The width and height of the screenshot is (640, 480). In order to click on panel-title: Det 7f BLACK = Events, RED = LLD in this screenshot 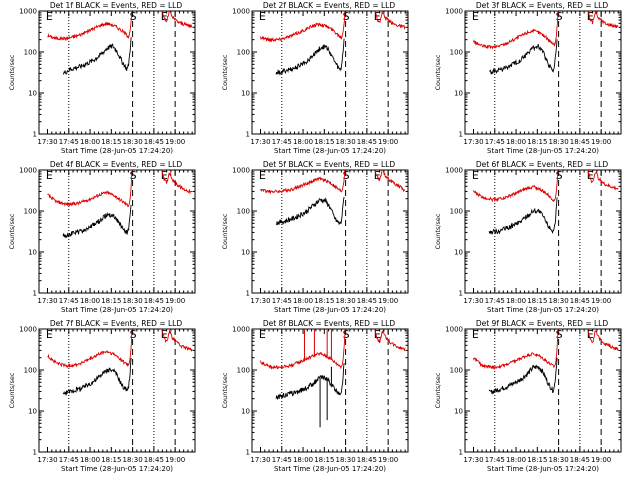, I will do `click(116, 323)`.